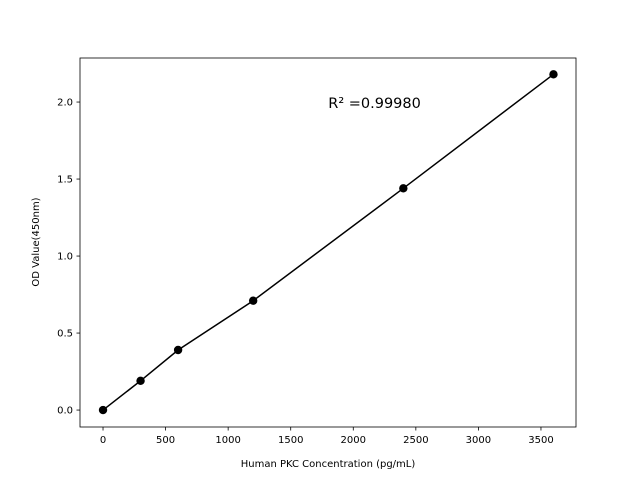 This screenshot has width=640, height=480. I want to click on r-squared-annotation: R² =0.99980, so click(374, 104).